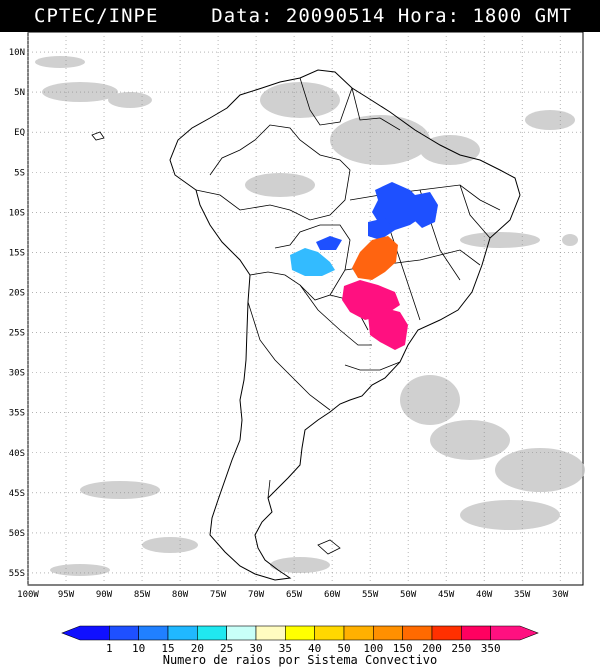 Image resolution: width=600 pixels, height=670 pixels. I want to click on lon-label: 30W, so click(560, 595).